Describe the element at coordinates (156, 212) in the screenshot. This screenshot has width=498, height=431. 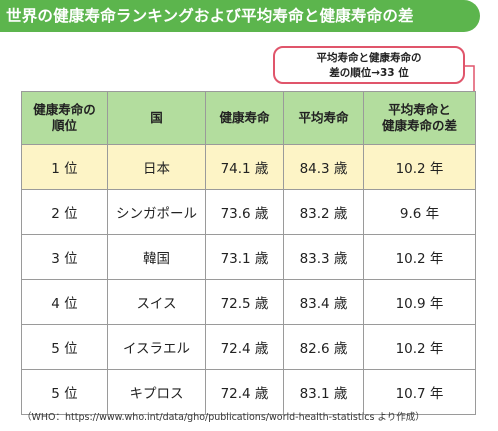
I see `cell-country: シンガポール` at that location.